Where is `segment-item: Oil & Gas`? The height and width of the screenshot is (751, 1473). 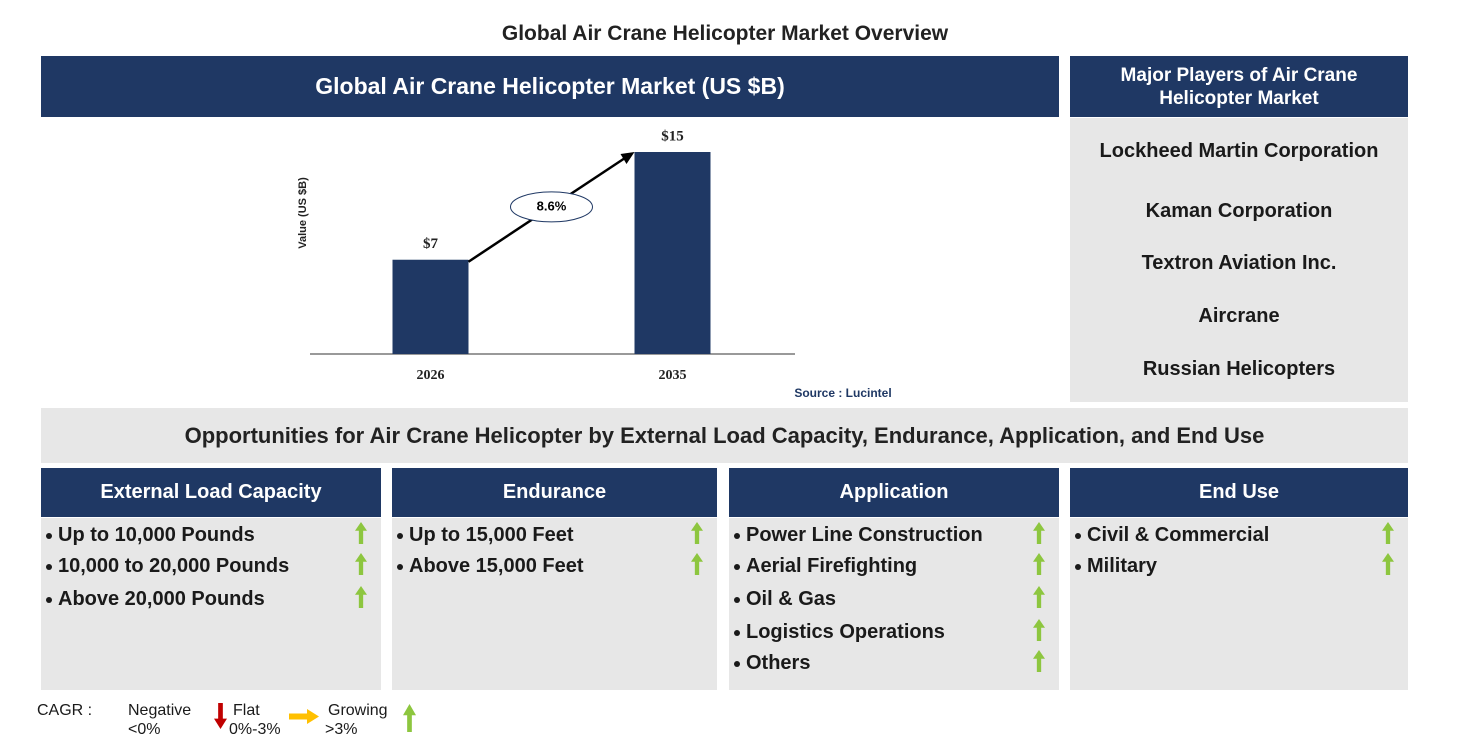
segment-item: Oil & Gas is located at coordinates (791, 599).